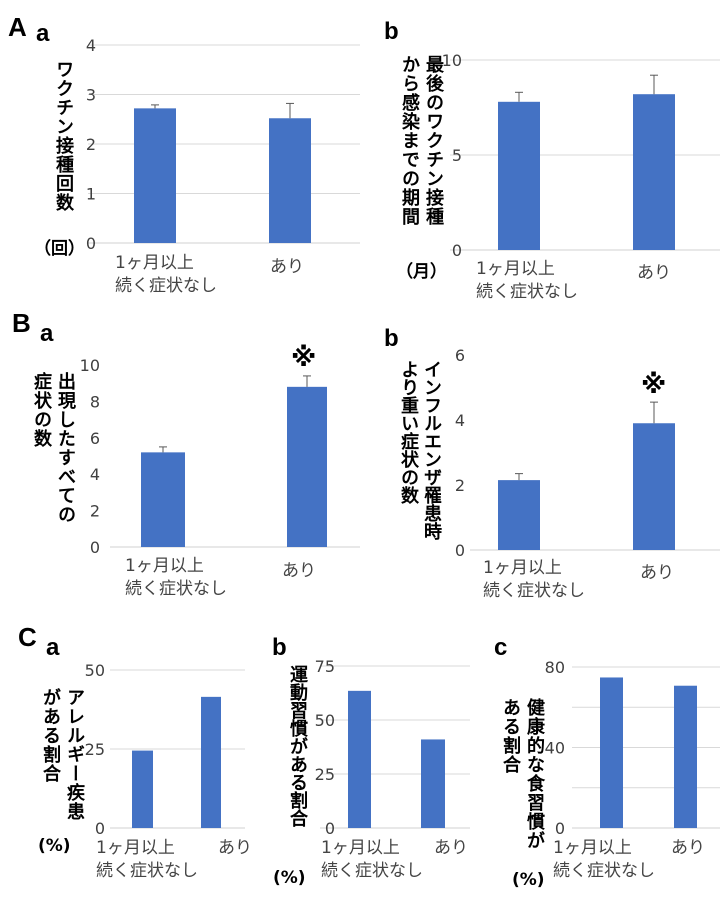  What do you see at coordinates (95, 670) in the screenshot?
I see `y-tick-label-Ca: 50` at bounding box center [95, 670].